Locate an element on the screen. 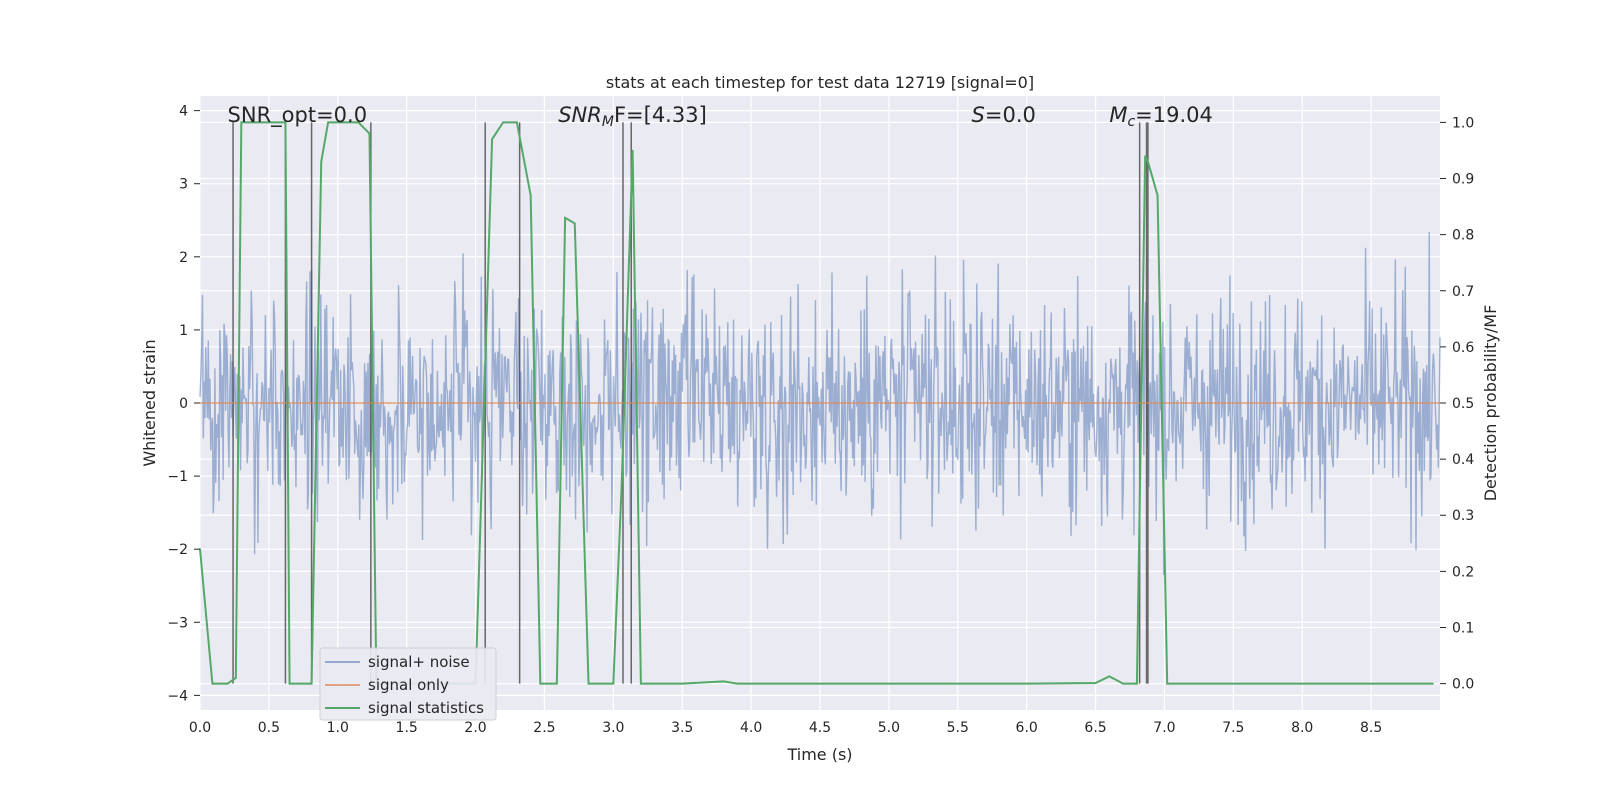 The height and width of the screenshot is (800, 1600). y2-tick-label: 1.0 is located at coordinates (1463, 123).